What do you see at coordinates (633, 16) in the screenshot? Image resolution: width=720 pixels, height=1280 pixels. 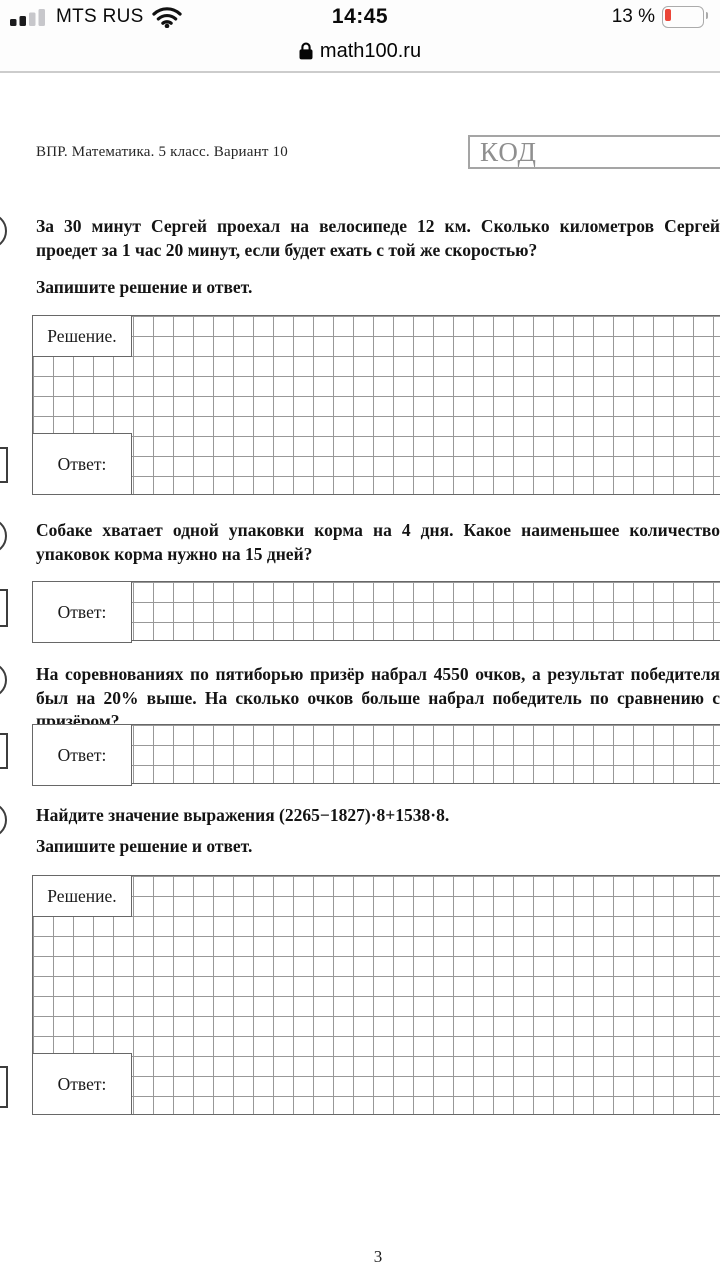 I see `battery-percent-label: 13 %` at bounding box center [633, 16].